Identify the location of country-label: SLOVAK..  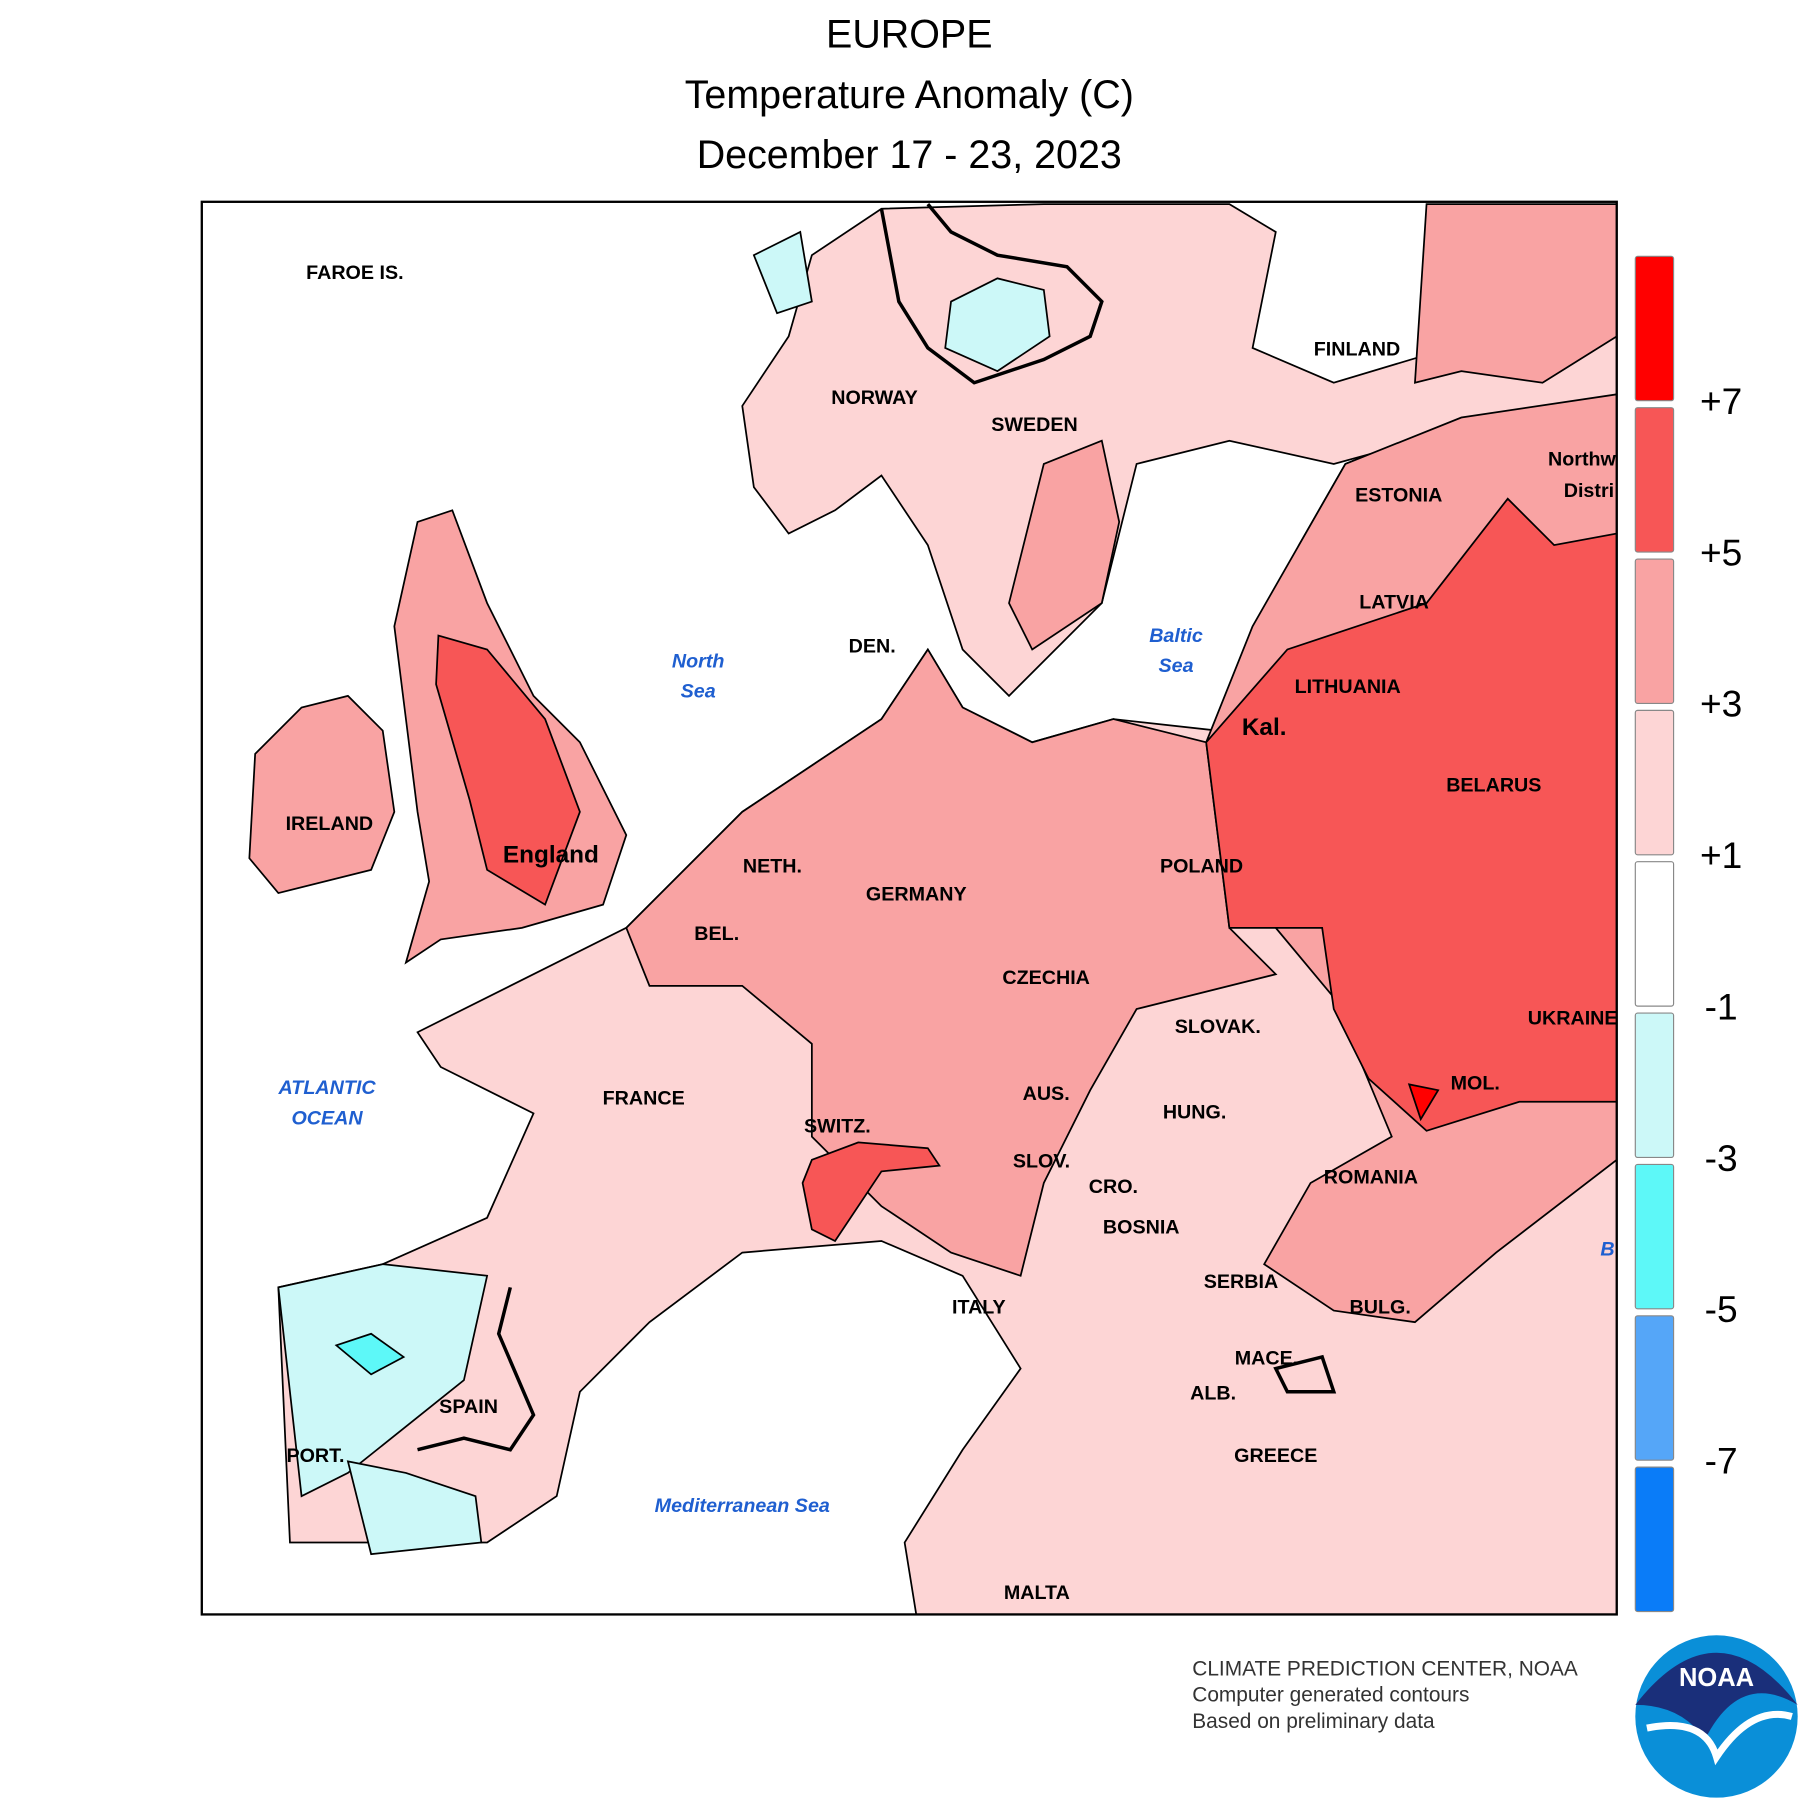
(1218, 1027).